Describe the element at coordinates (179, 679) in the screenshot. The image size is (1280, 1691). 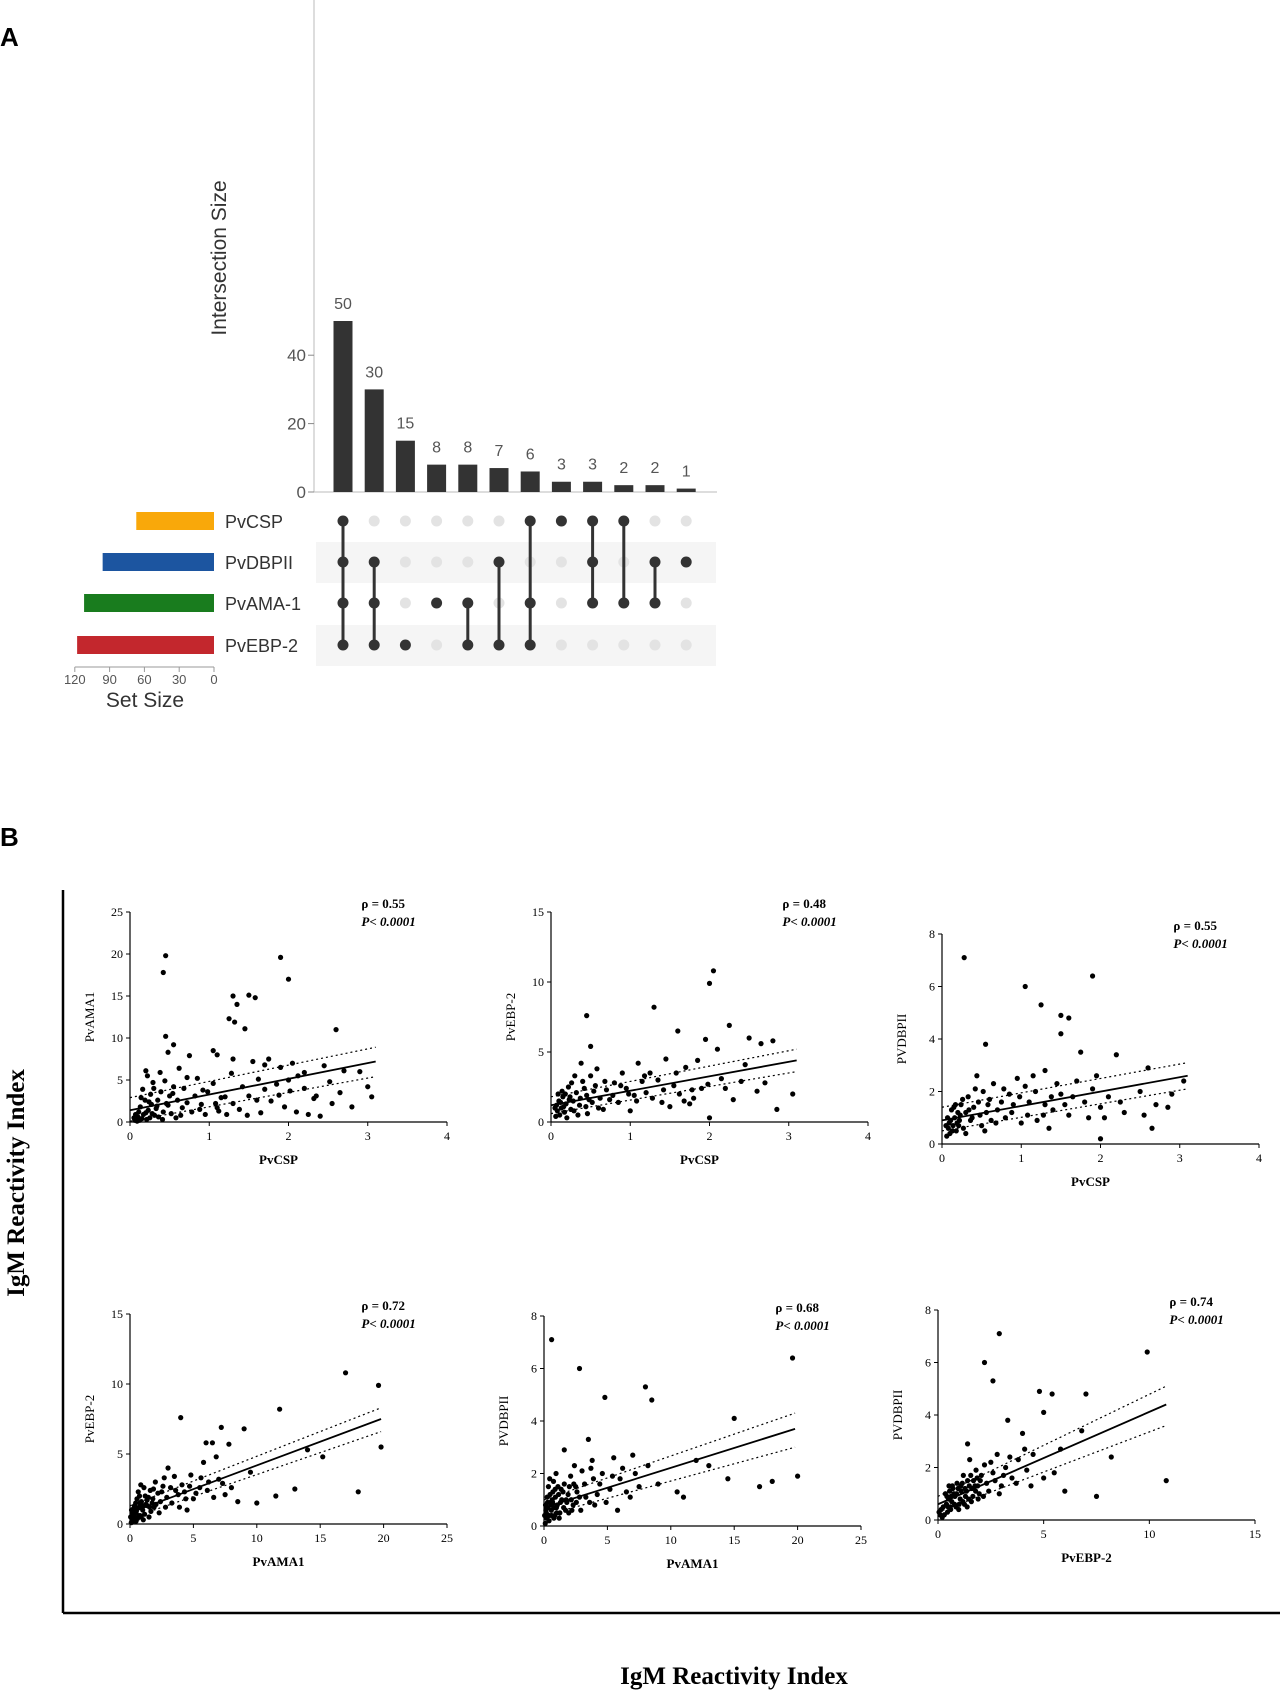
I see `set-size-tick-label: 30` at that location.